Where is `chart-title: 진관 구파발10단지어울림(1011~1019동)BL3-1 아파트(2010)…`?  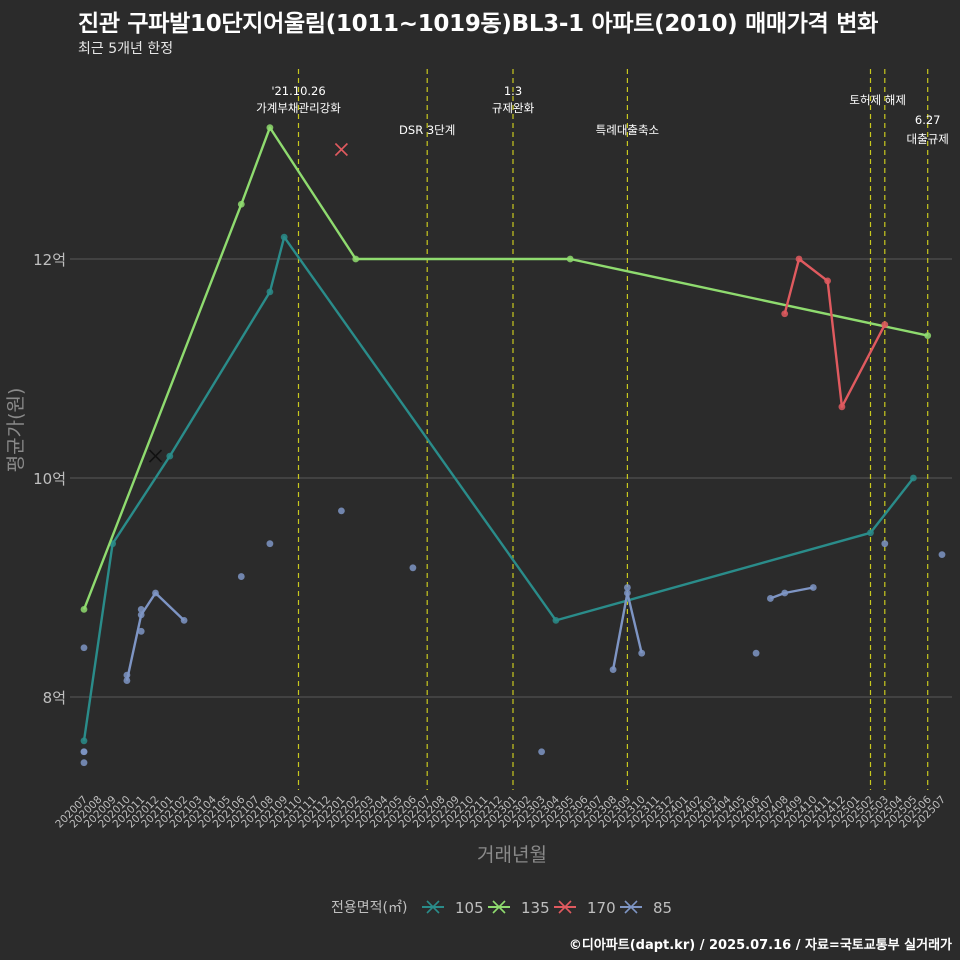
chart-title: 진관 구파발10단지어울림(1011~1019동)BL3-1 아파트(2010)… is located at coordinates (478, 24).